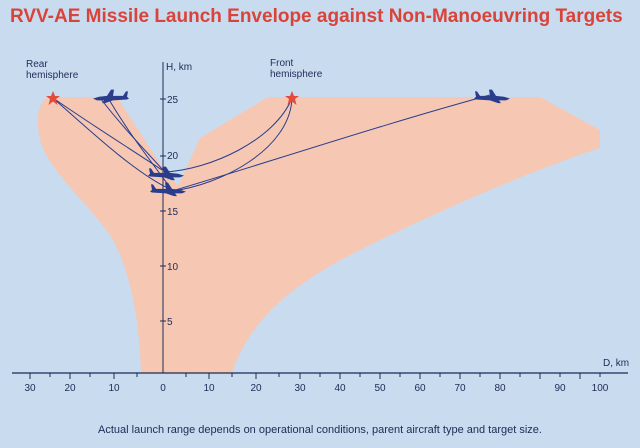 The width and height of the screenshot is (640, 448). I want to click on d-tick-rear-30: 30, so click(30, 388).